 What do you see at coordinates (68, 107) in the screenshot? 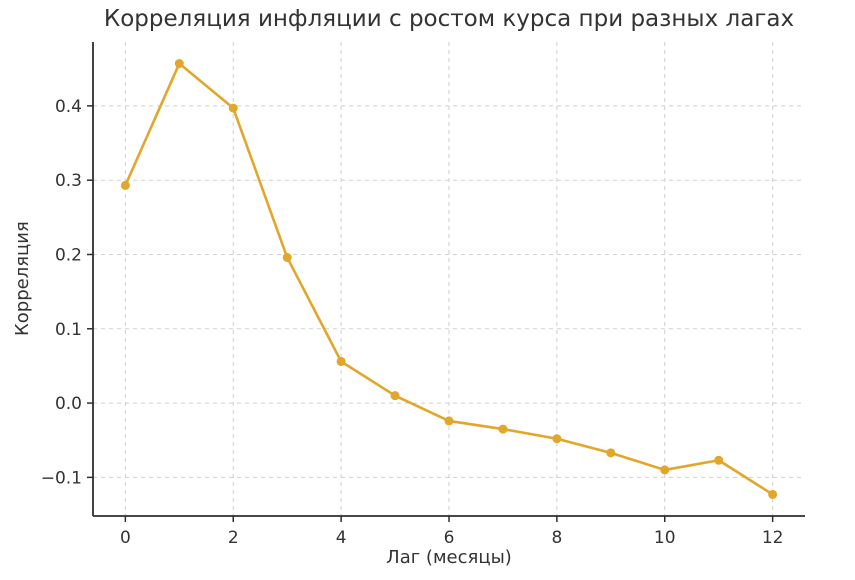
I see `y-tick-label: 0.4` at bounding box center [68, 107].